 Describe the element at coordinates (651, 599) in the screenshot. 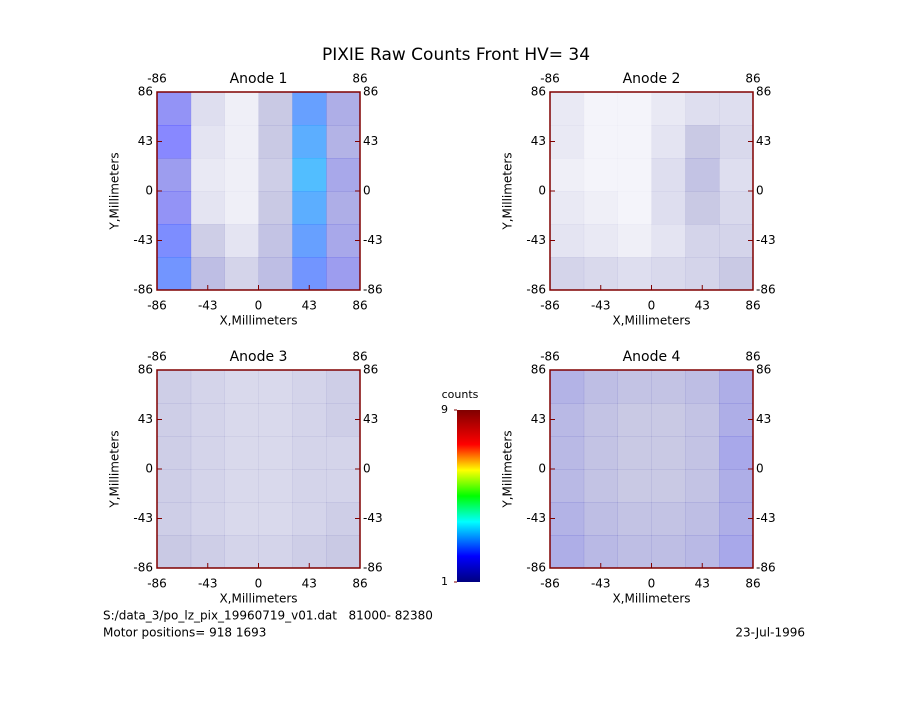

I see `x-axis-label: X,Millimeters` at that location.